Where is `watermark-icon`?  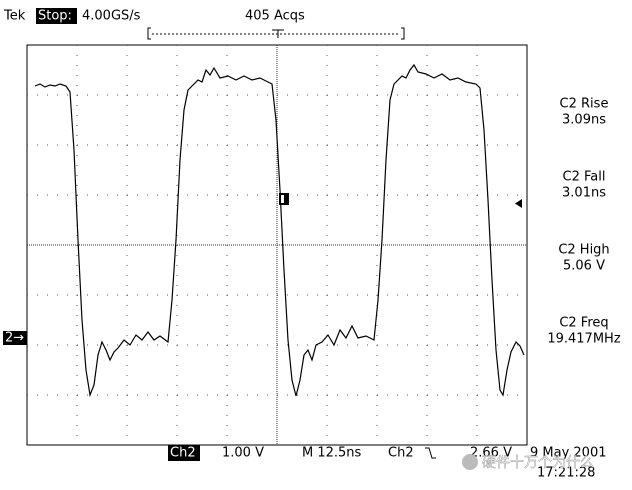
watermark-icon is located at coordinates (470, 462).